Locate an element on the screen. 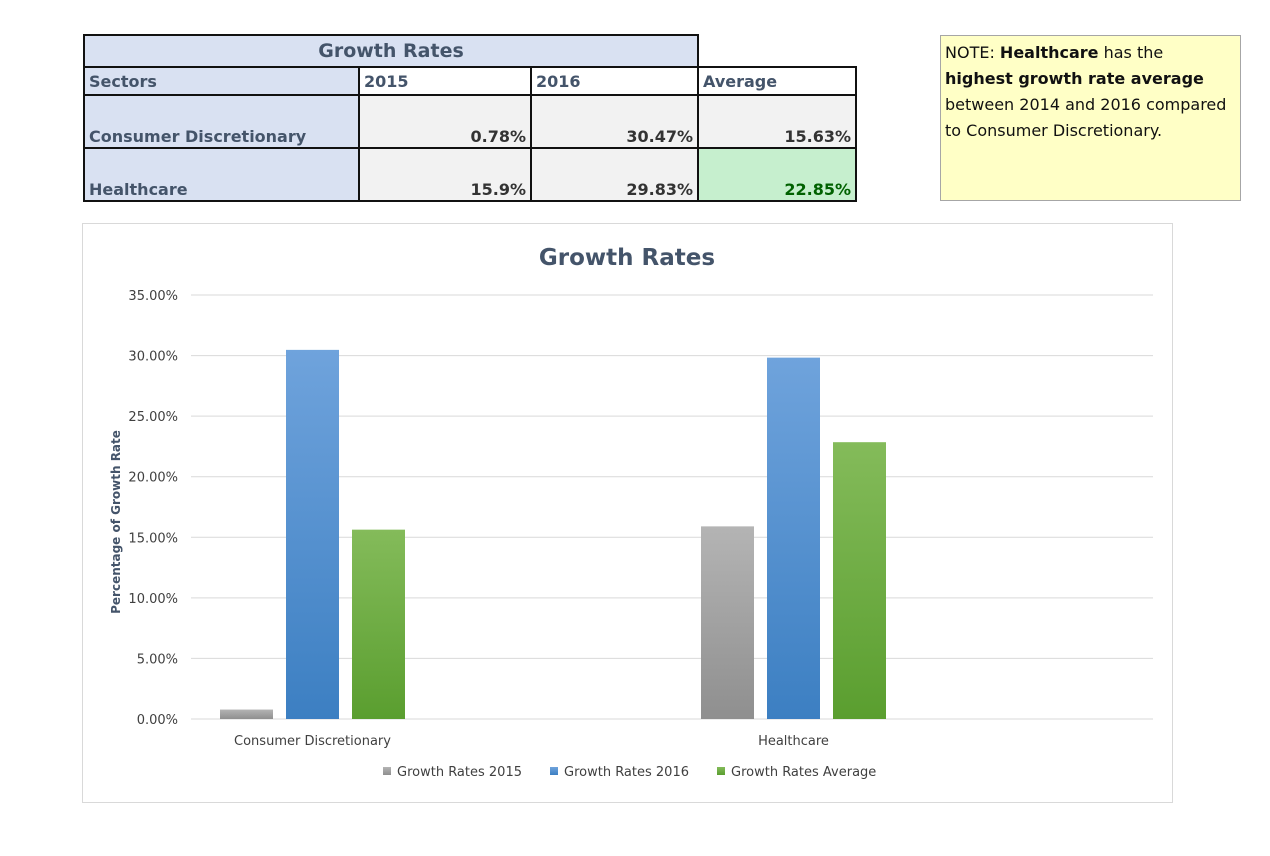 This screenshot has height=856, width=1270. x-axis-categories: Consumer Discretionary Healthcare is located at coordinates (531, 741).